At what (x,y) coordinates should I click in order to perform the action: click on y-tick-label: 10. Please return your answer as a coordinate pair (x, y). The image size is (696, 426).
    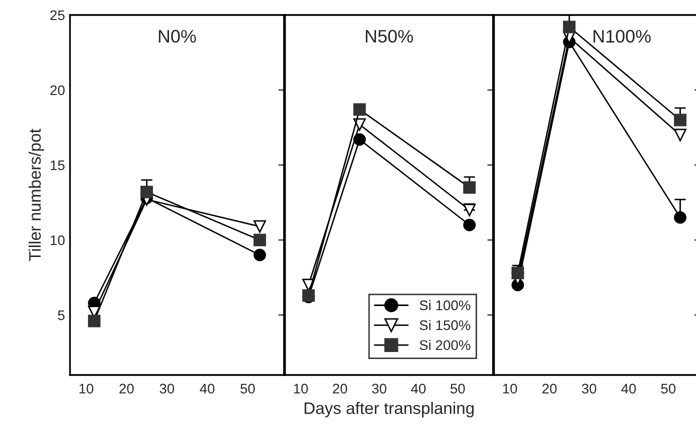
    Looking at the image, I should click on (57, 240).